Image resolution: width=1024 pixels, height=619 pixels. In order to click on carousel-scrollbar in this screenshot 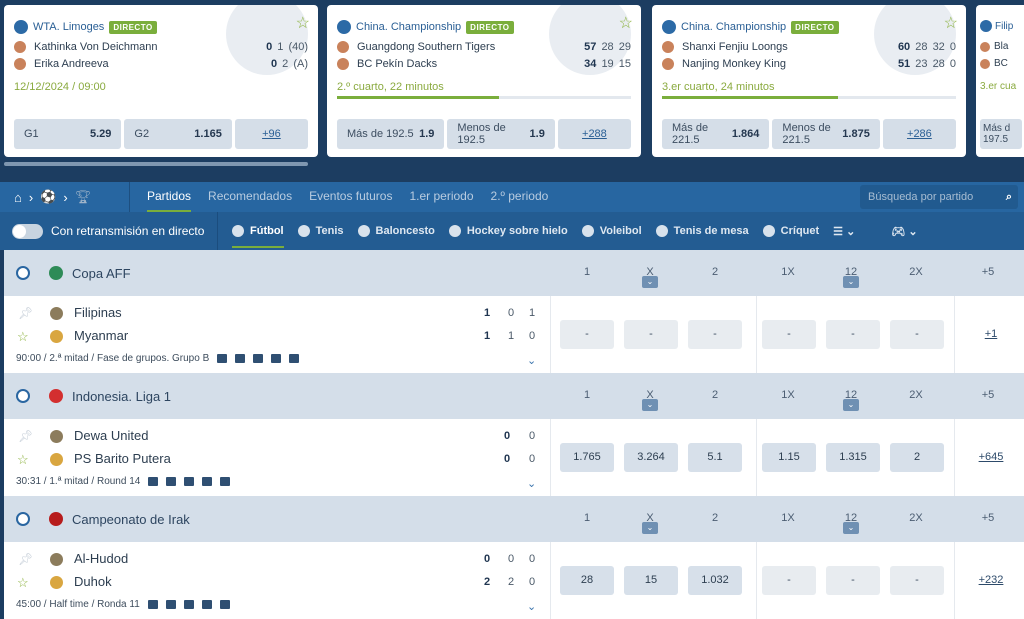, I will do `click(156, 164)`.